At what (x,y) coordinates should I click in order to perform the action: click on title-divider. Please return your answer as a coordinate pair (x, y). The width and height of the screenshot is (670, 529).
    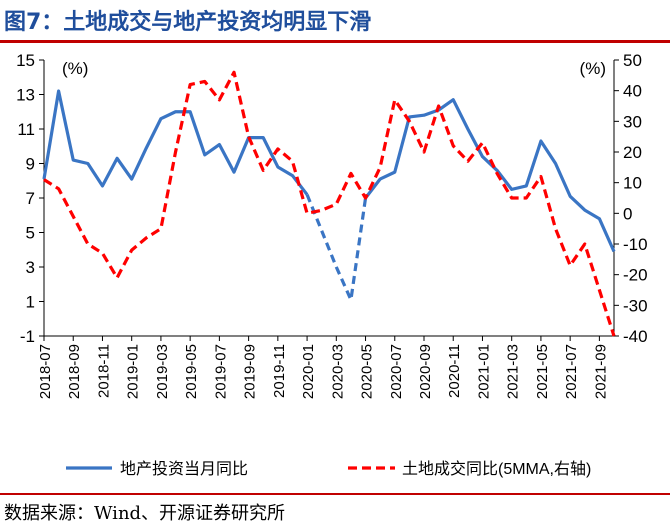
    Looking at the image, I should click on (335, 41).